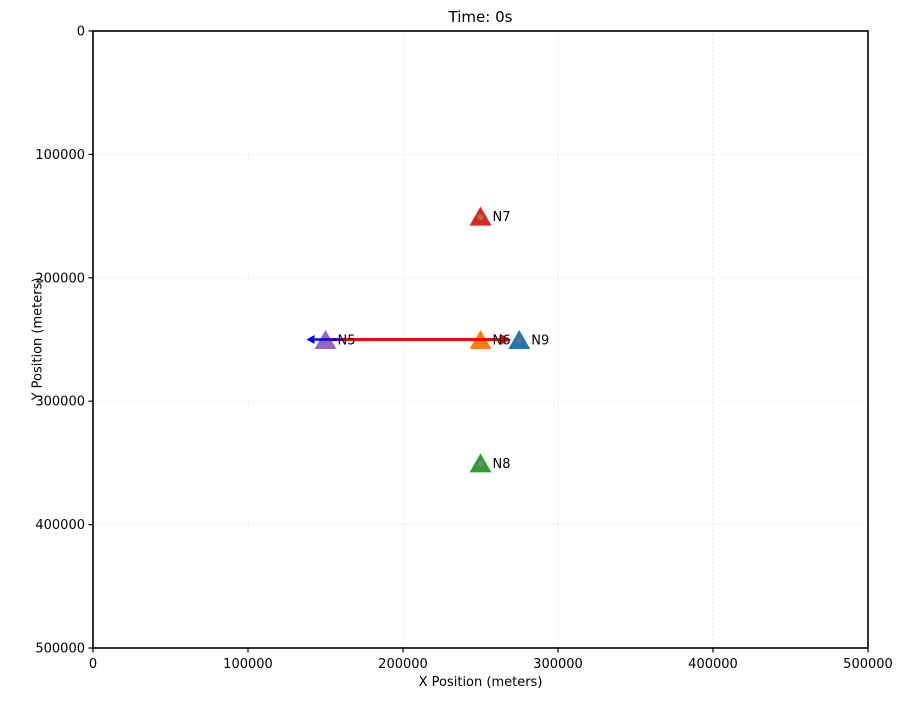  Describe the element at coordinates (480, 217) in the screenshot. I see `node-center-dot-n7` at that location.